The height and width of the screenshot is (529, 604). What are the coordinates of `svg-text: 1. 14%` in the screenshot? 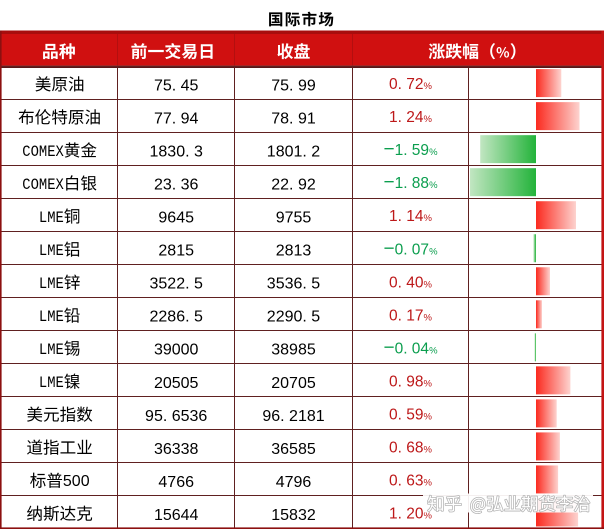 It's located at (410, 216).